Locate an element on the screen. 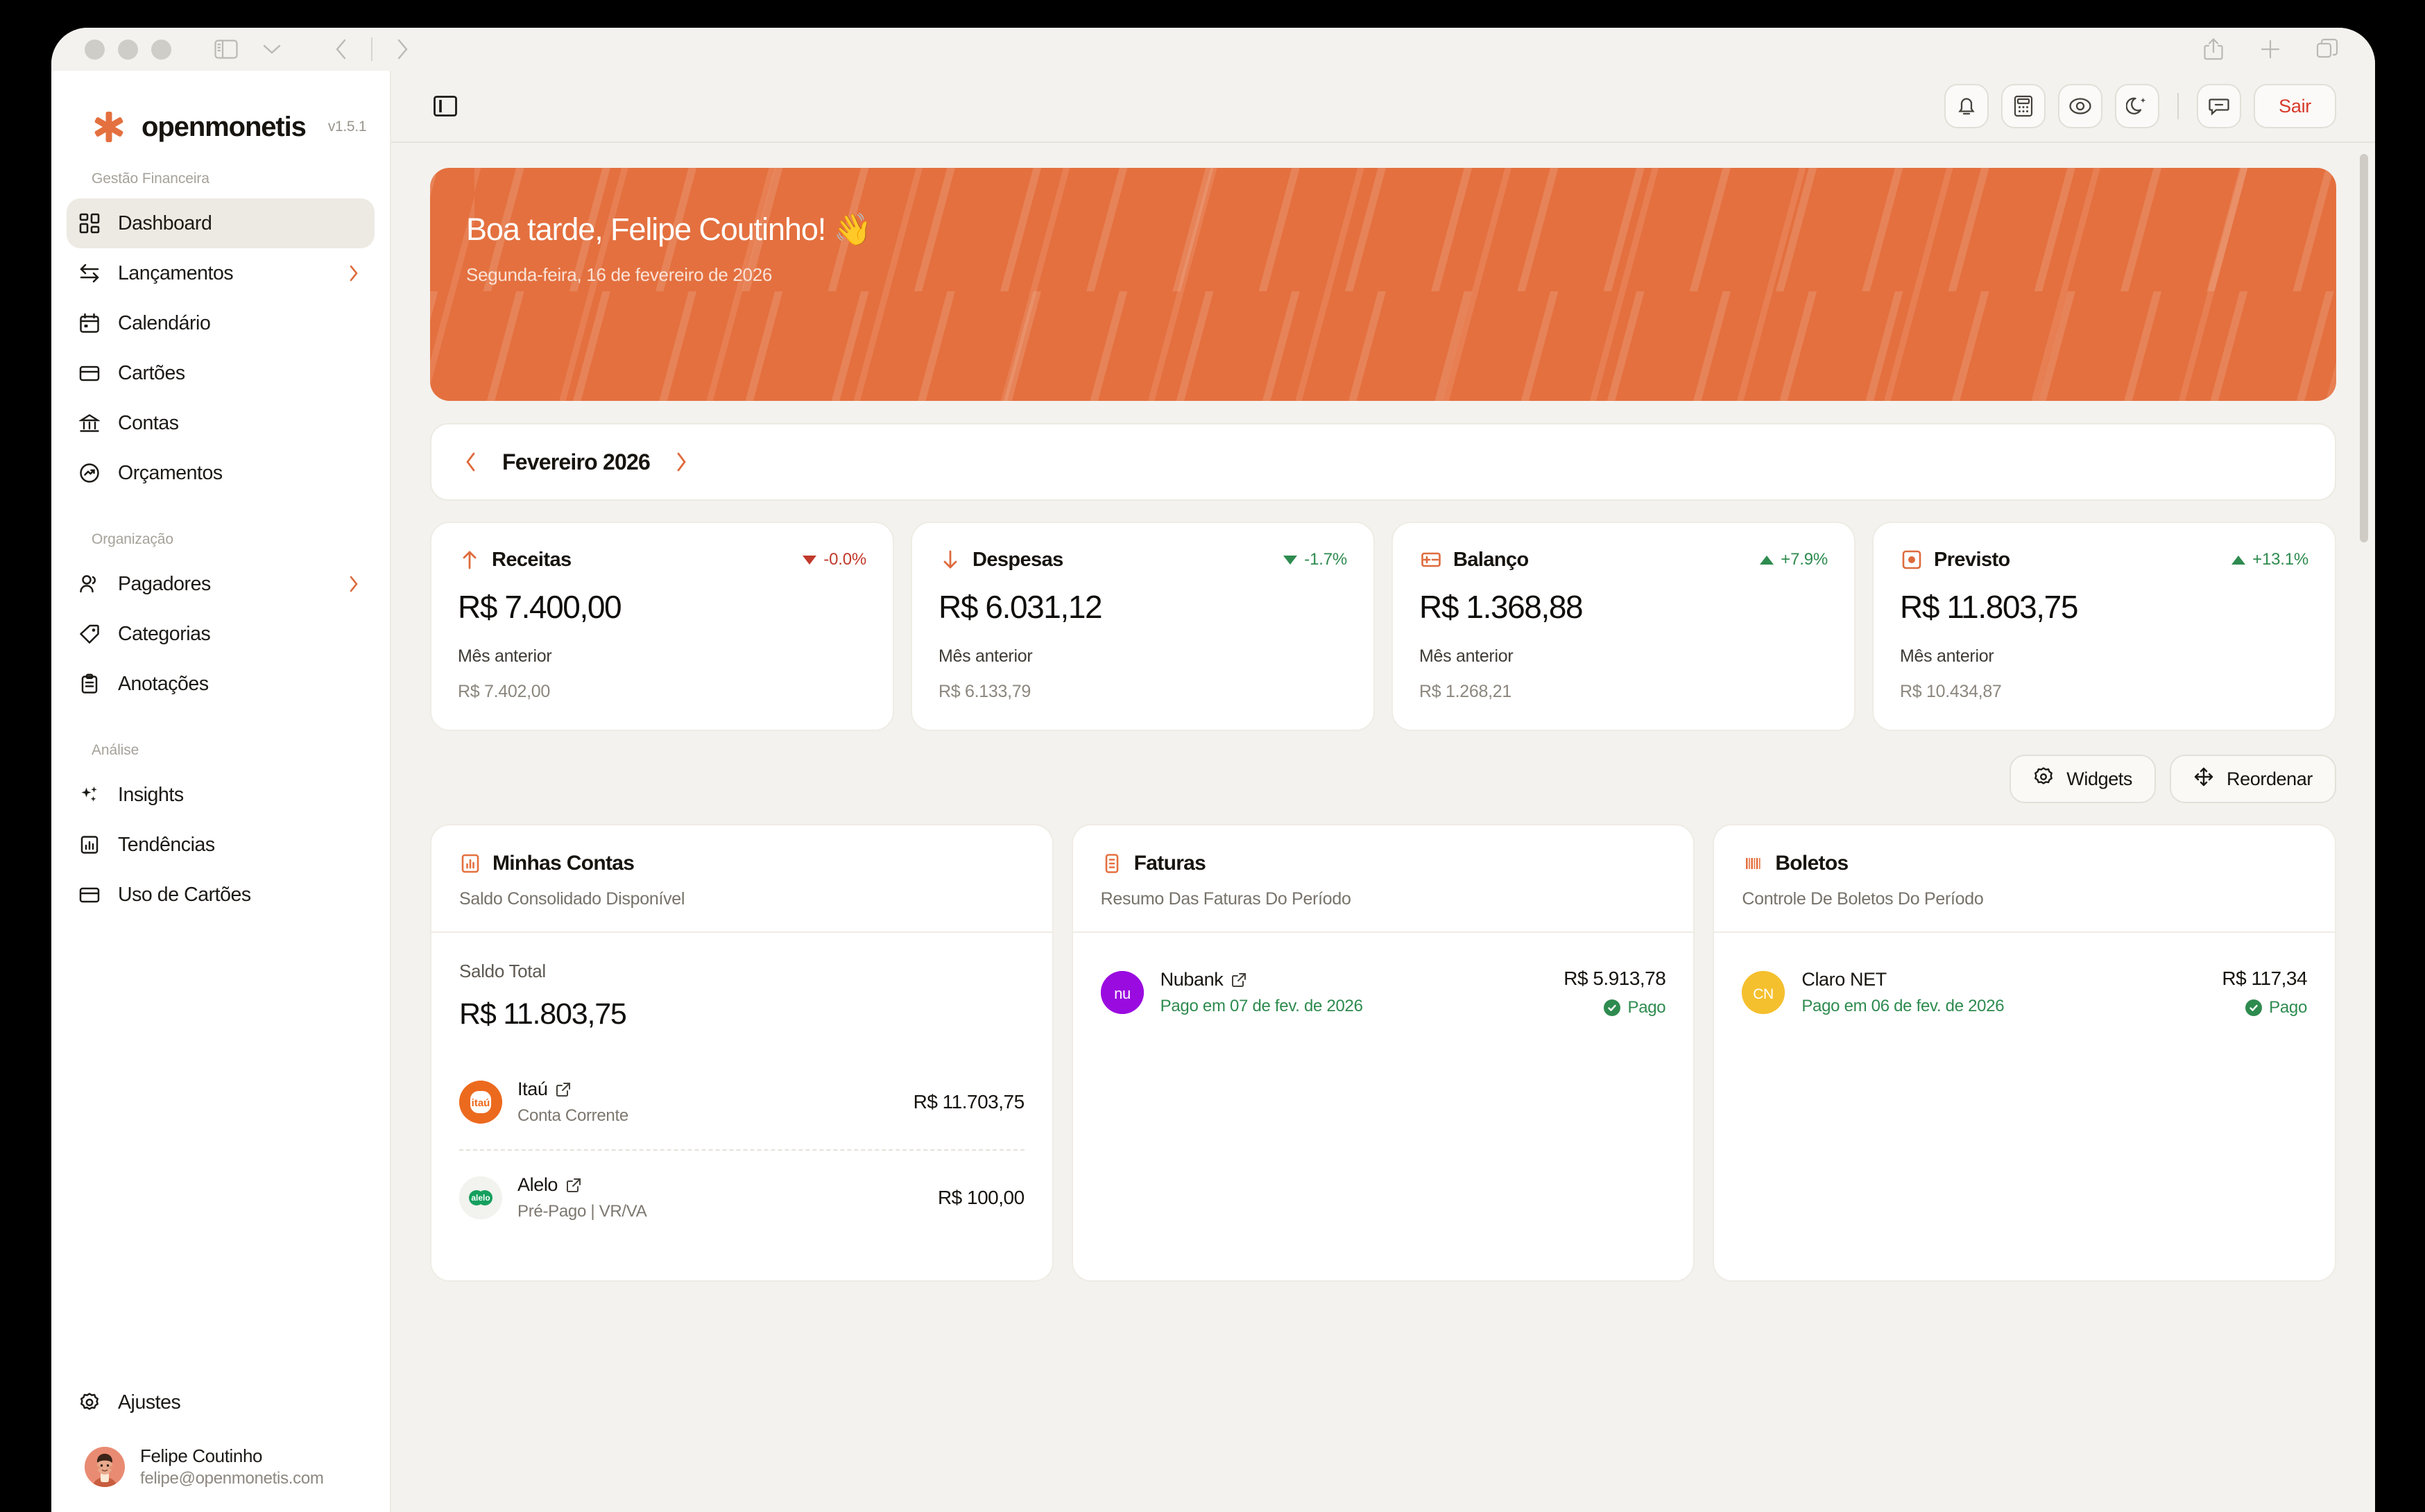 Image resolution: width=2425 pixels, height=1512 pixels. sidebar-collapse-icon is located at coordinates (446, 106).